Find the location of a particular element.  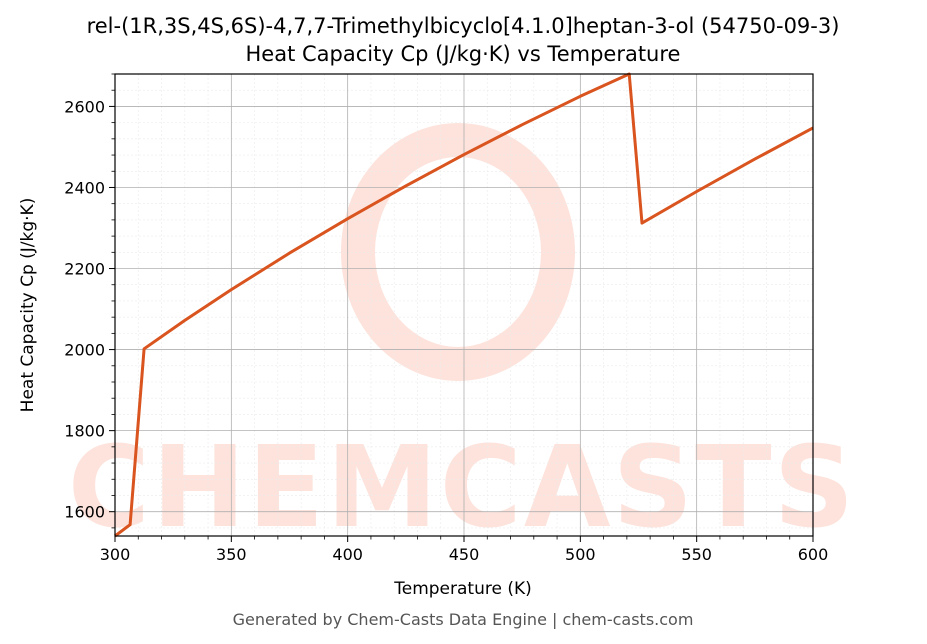

y-tick-label: 1600 is located at coordinates (84, 512).